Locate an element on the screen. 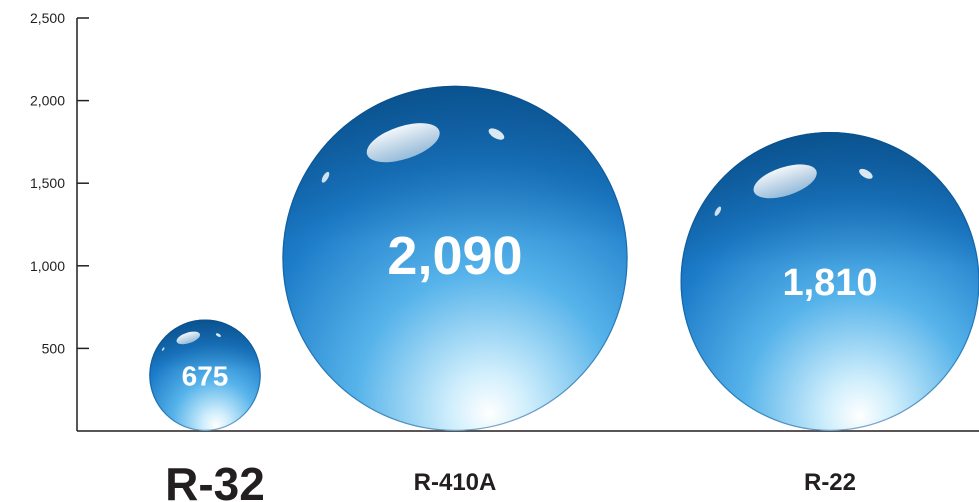 The width and height of the screenshot is (979, 502). y-axis: 500 1,000 1,500 2,000 2,500 is located at coordinates (59, 220).